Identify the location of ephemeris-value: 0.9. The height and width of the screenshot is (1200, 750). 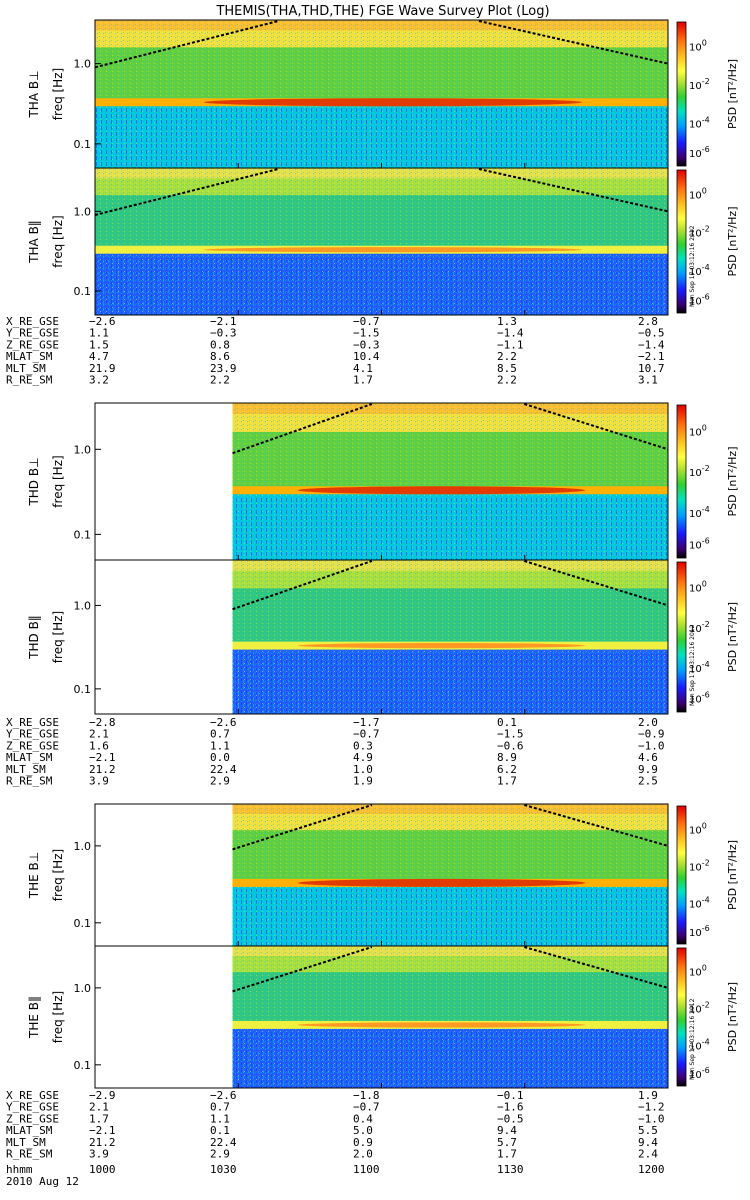
(363, 1142).